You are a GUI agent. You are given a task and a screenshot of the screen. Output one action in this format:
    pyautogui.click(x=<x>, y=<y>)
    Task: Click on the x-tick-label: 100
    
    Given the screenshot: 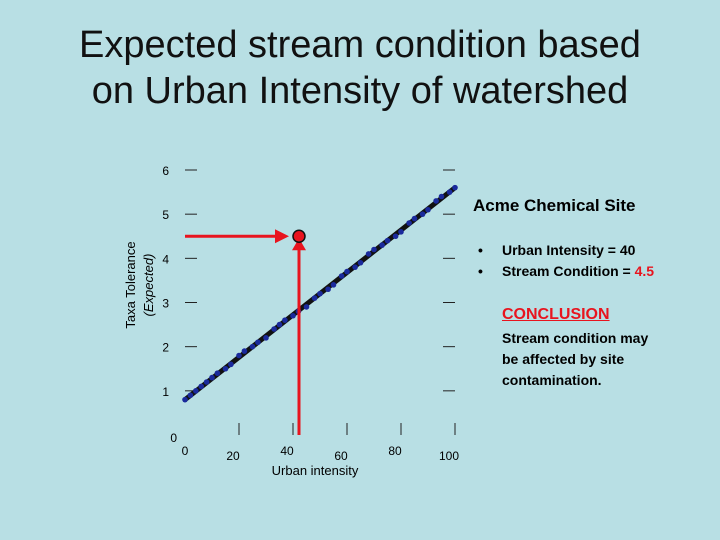 What is the action you would take?
    pyautogui.click(x=449, y=456)
    